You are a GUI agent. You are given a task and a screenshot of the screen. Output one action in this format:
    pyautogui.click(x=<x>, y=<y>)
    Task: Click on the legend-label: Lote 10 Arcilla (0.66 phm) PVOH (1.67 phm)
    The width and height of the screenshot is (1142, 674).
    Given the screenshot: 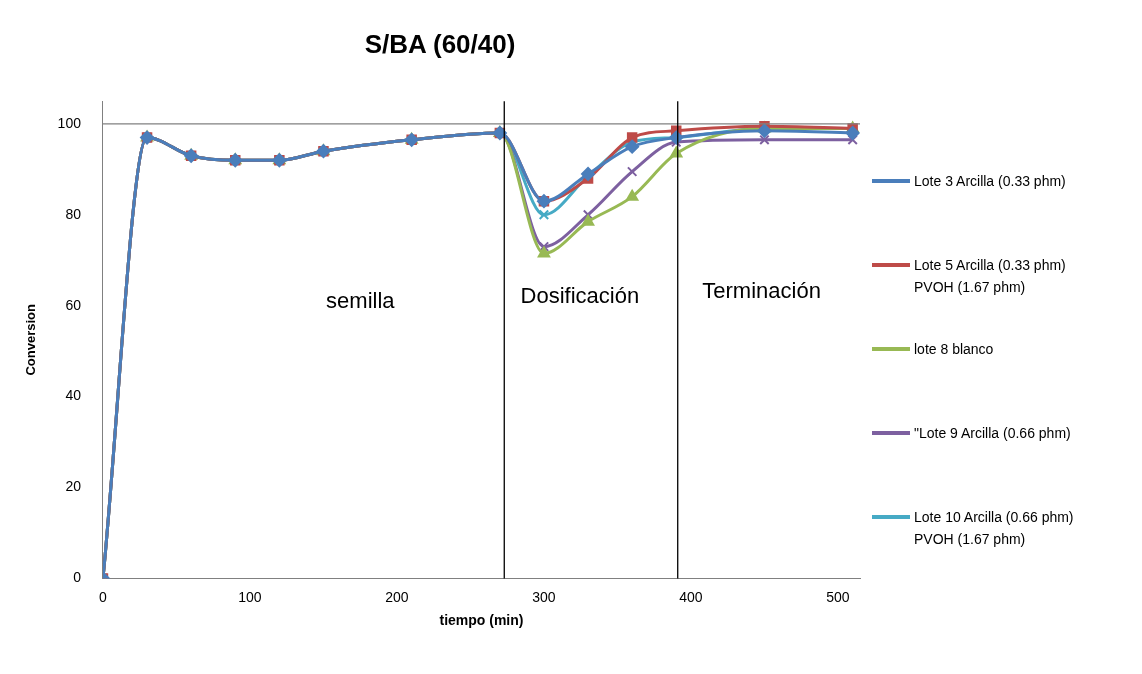 What is the action you would take?
    pyautogui.click(x=994, y=528)
    